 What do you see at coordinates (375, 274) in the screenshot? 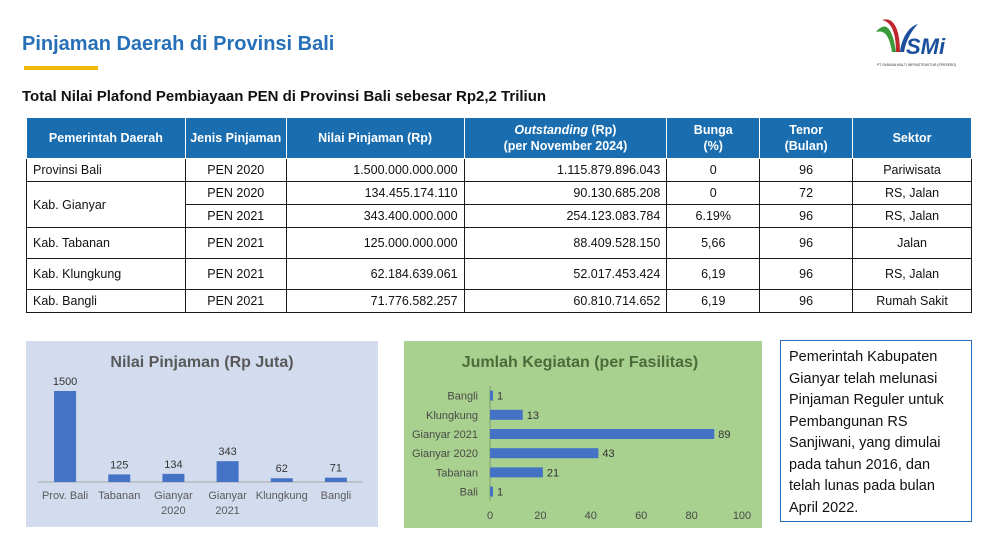
I see `cell-nilai: 62.184.639.061` at bounding box center [375, 274].